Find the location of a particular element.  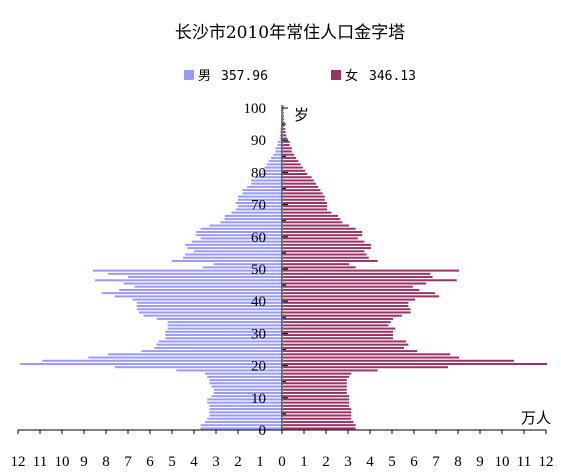

legend-total-male: 357.96 is located at coordinates (244, 76).